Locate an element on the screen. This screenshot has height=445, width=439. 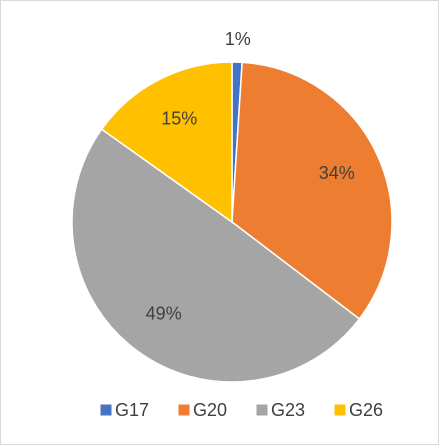
legend-label: G20 is located at coordinates (210, 410).